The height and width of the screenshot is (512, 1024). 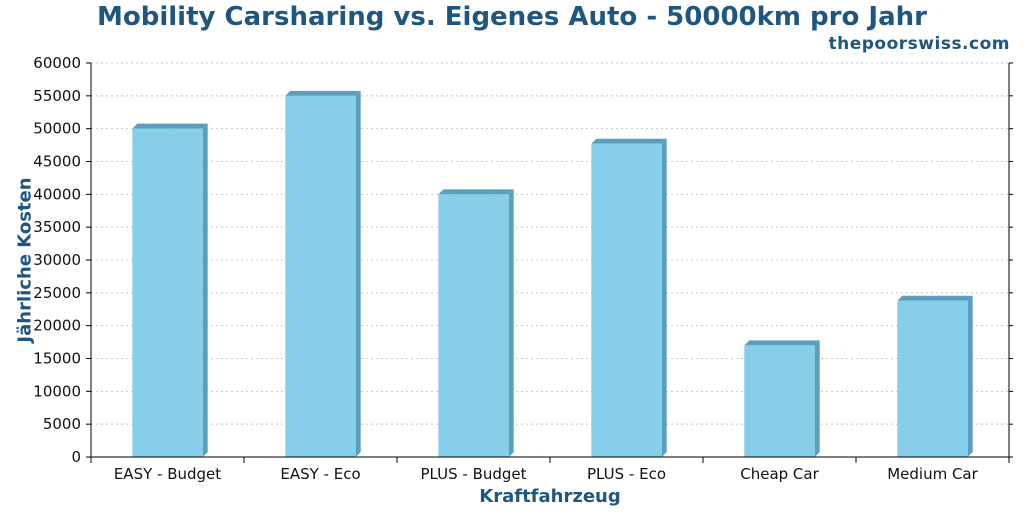 I want to click on x-tick-label: PLUS - Eco, so click(x=626, y=474).